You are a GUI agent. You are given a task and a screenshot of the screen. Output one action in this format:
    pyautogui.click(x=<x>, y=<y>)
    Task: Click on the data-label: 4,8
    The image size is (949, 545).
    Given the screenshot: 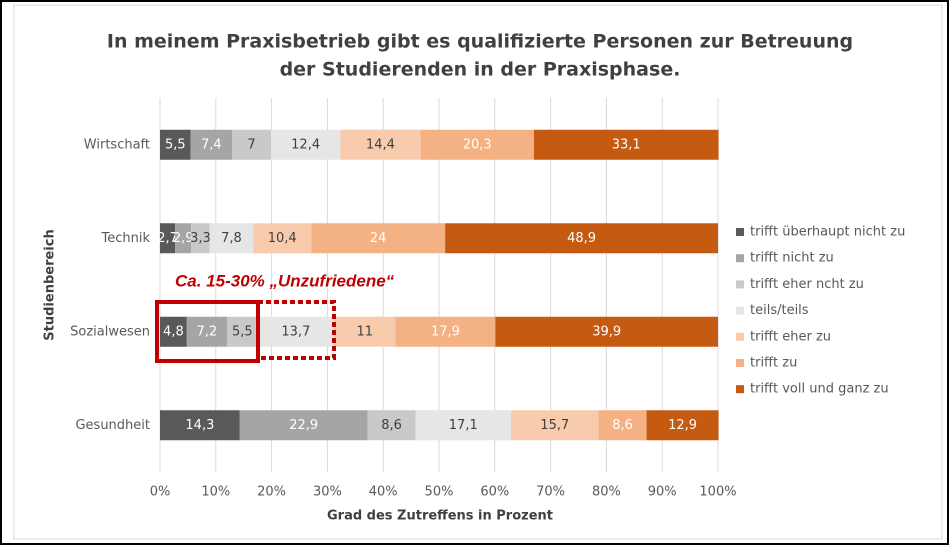 What is the action you would take?
    pyautogui.click(x=173, y=331)
    